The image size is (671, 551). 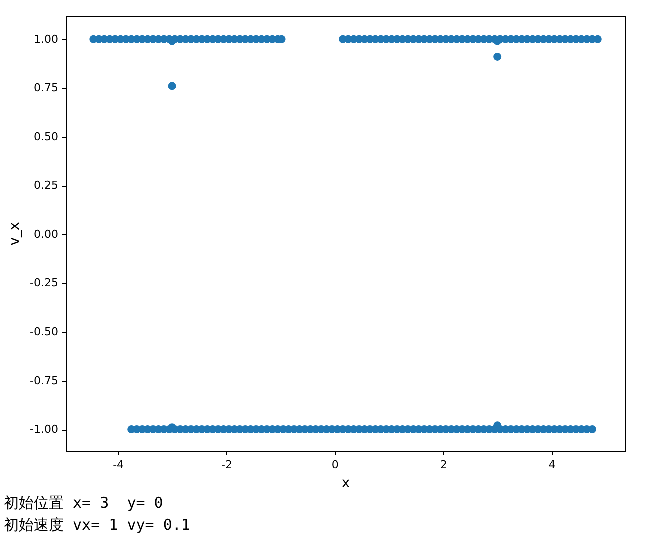 I want to click on y-axis-title: v_x, so click(x=15, y=234).